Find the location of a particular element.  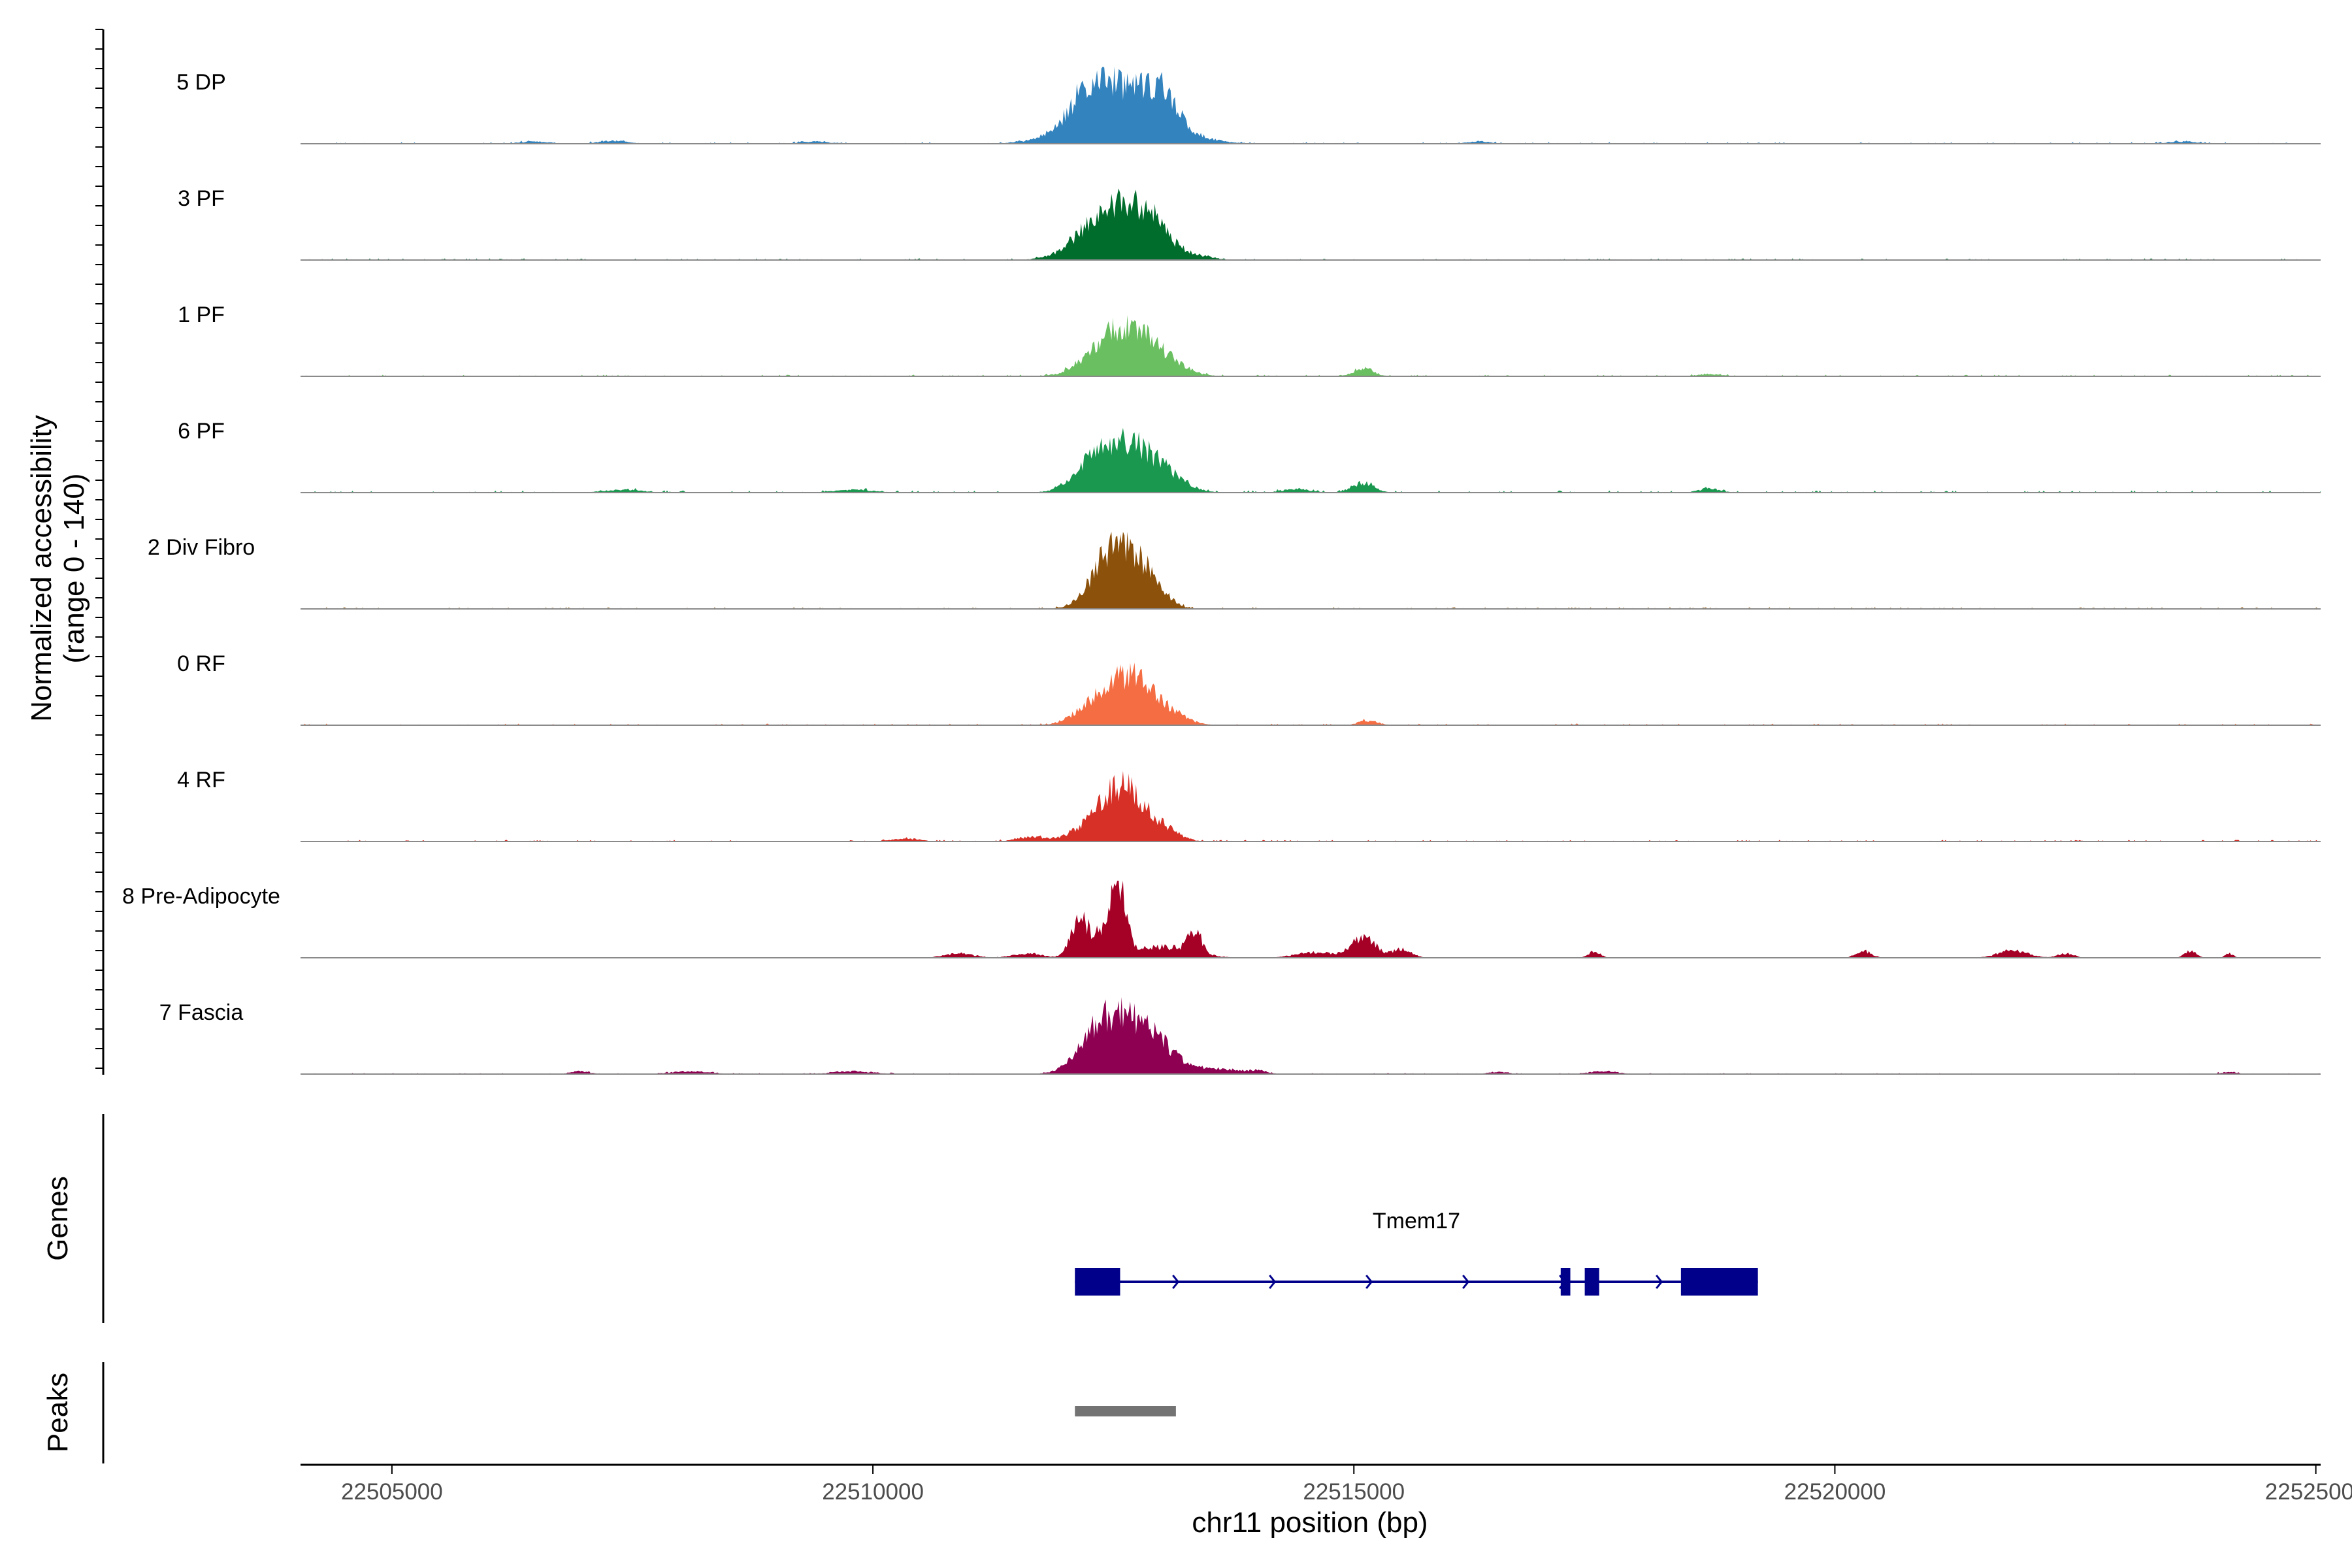

gene-tmem17: Tmem17 is located at coordinates (1416, 1252).